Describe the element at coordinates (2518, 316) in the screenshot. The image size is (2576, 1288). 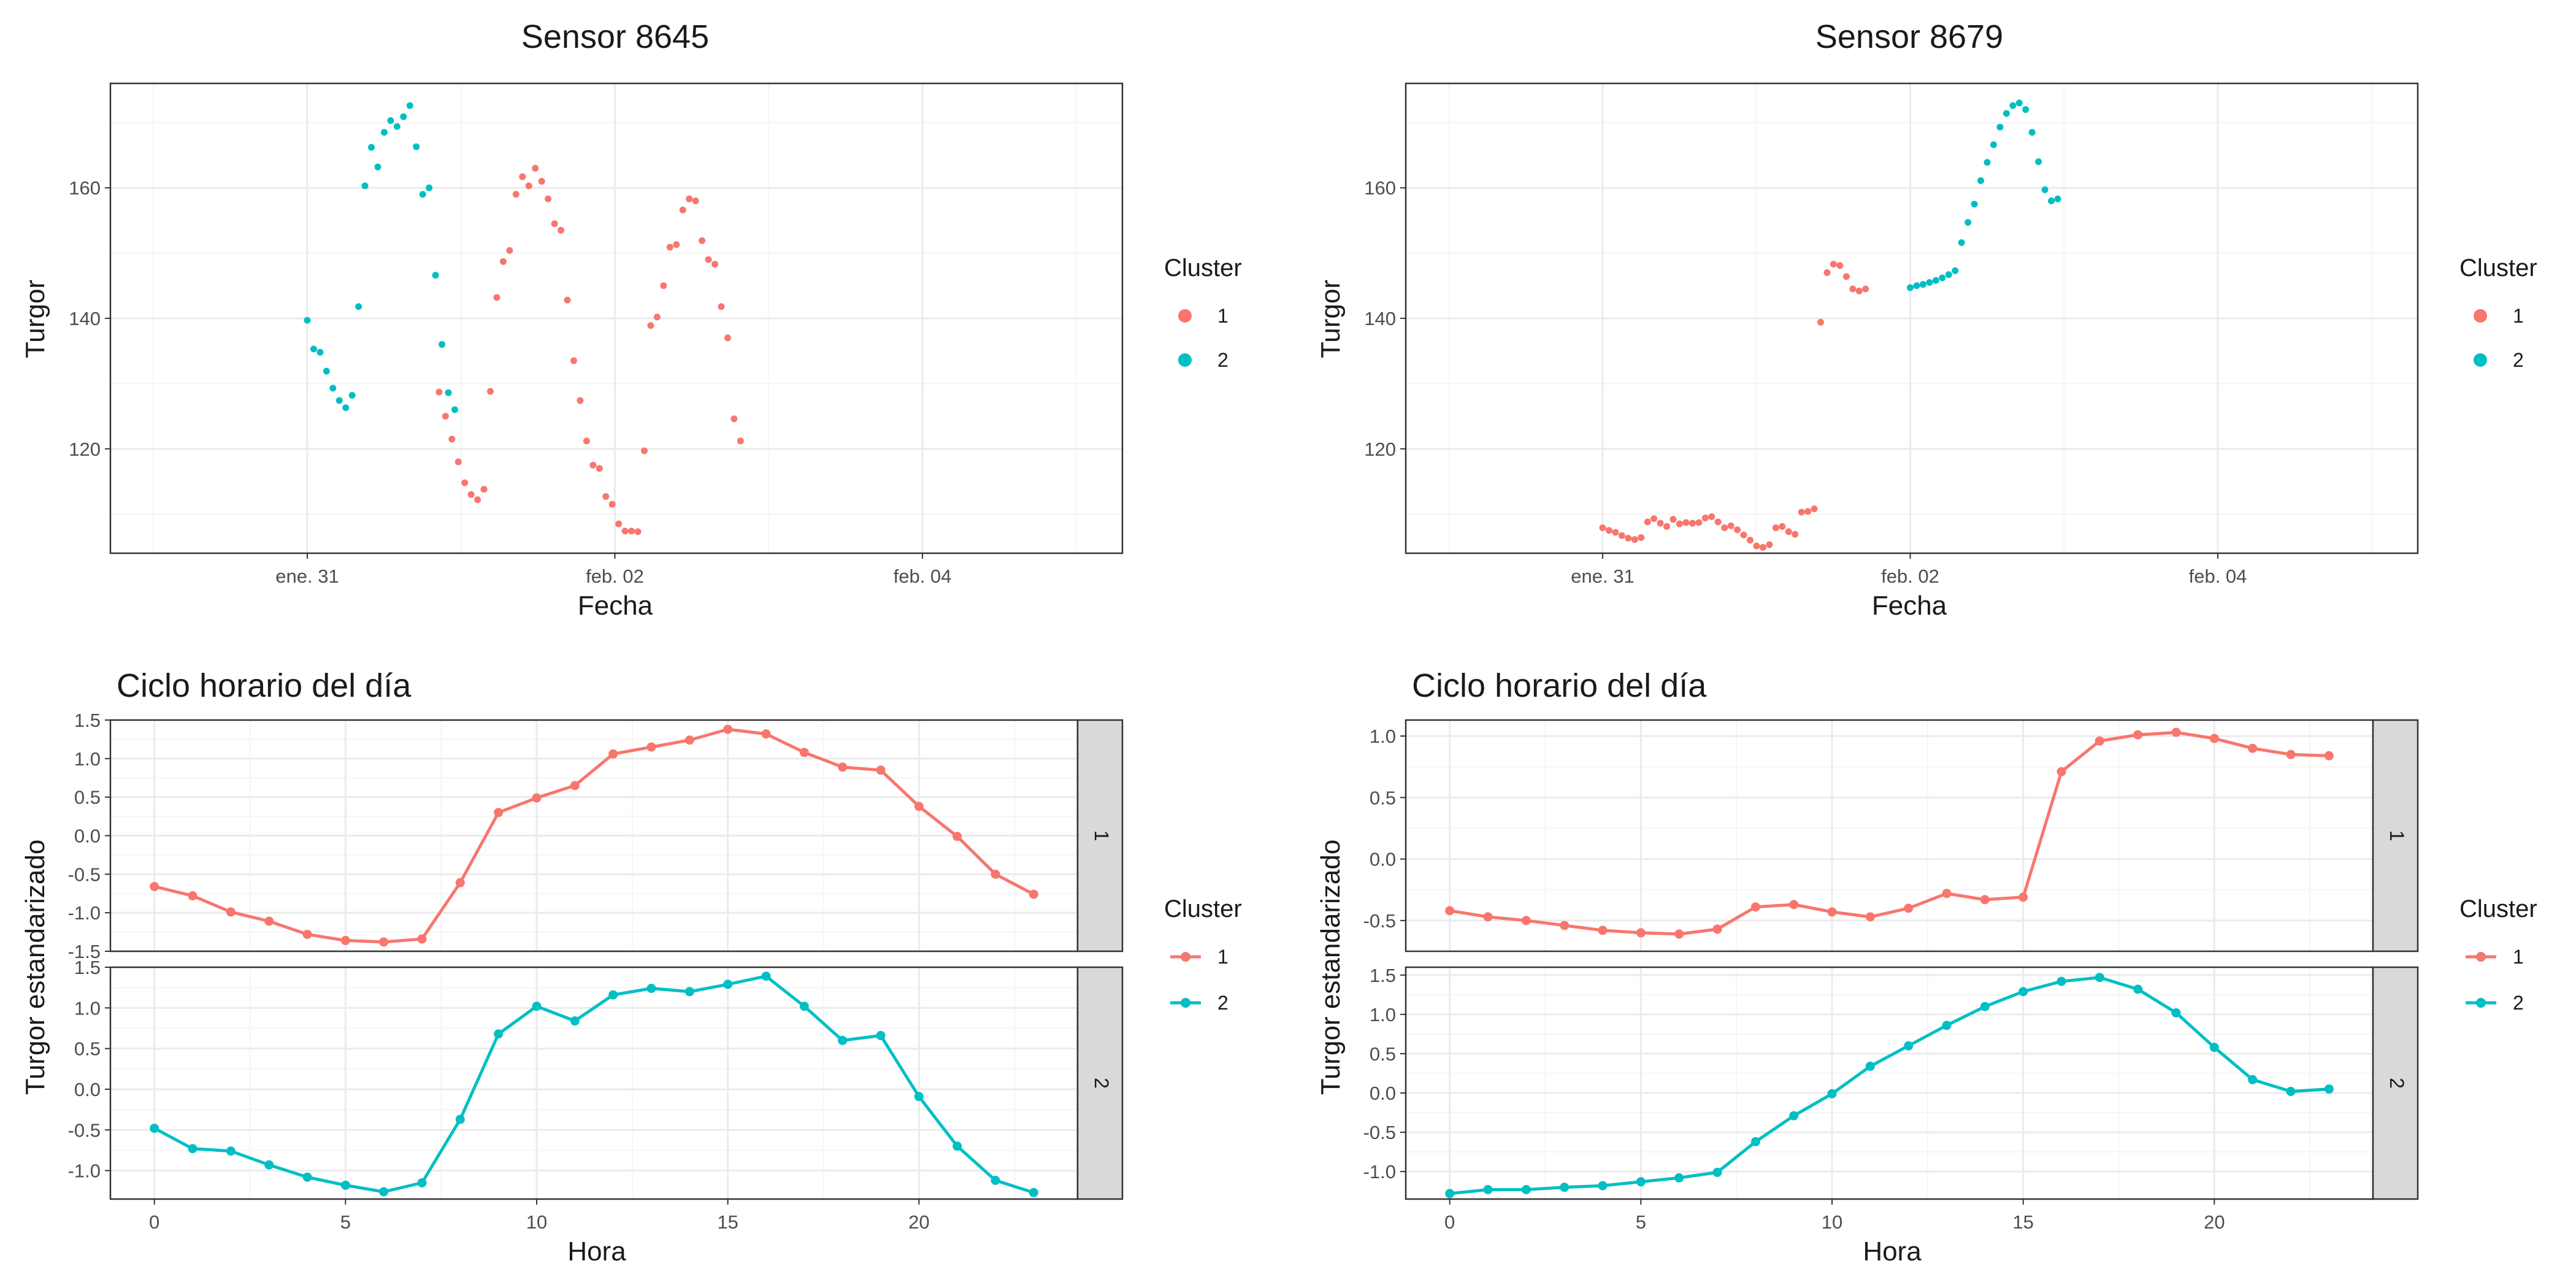
I see `legend-label-1: 1` at that location.